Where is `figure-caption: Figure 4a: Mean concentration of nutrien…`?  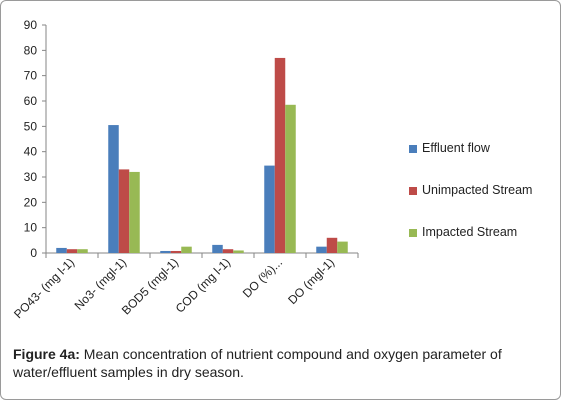 figure-caption: Figure 4a: Mean concentration of nutrien… is located at coordinates (283, 363).